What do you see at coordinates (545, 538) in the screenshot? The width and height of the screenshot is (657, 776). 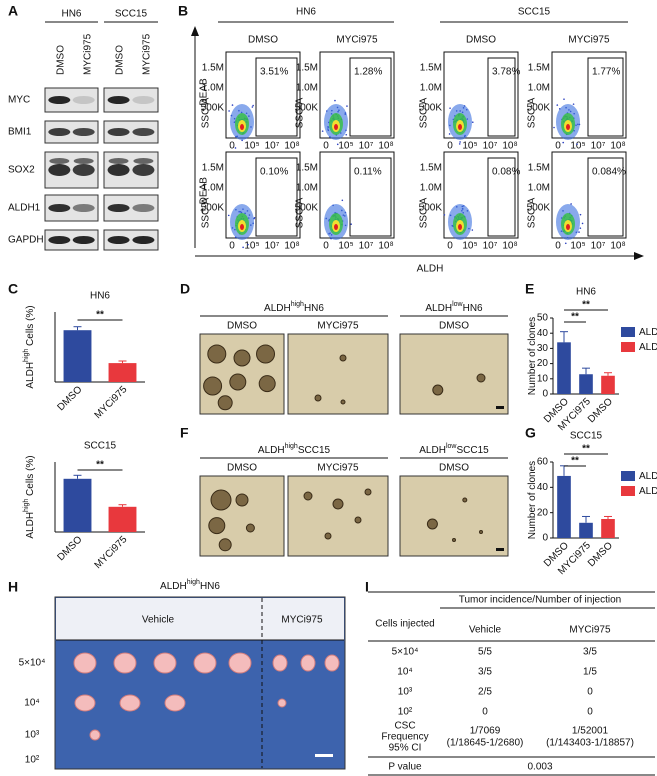 I see `y-tick-label: 0` at bounding box center [545, 538].